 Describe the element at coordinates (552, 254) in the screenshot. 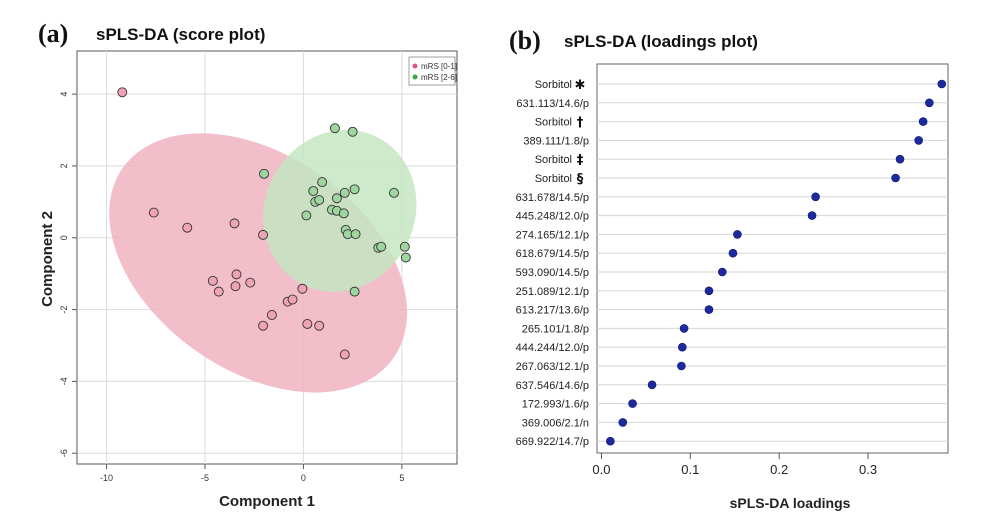

I see `loadings-category-label: 618.679/14.5/p` at that location.